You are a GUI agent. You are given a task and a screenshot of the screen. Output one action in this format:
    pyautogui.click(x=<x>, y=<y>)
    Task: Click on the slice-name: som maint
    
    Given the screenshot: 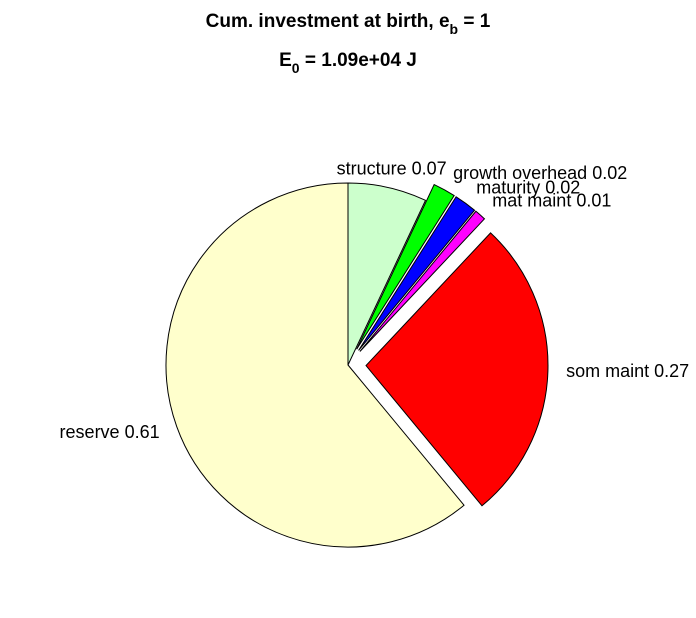 What is the action you would take?
    pyautogui.click(x=607, y=371)
    